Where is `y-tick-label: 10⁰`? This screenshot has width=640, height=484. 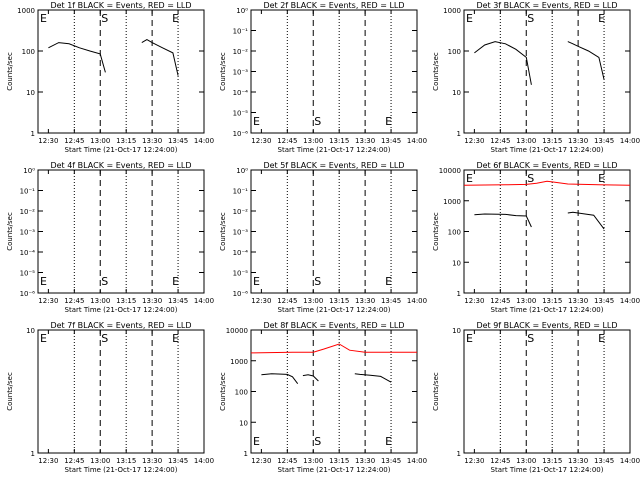
y-tick-label: 10⁰ is located at coordinates (242, 171).